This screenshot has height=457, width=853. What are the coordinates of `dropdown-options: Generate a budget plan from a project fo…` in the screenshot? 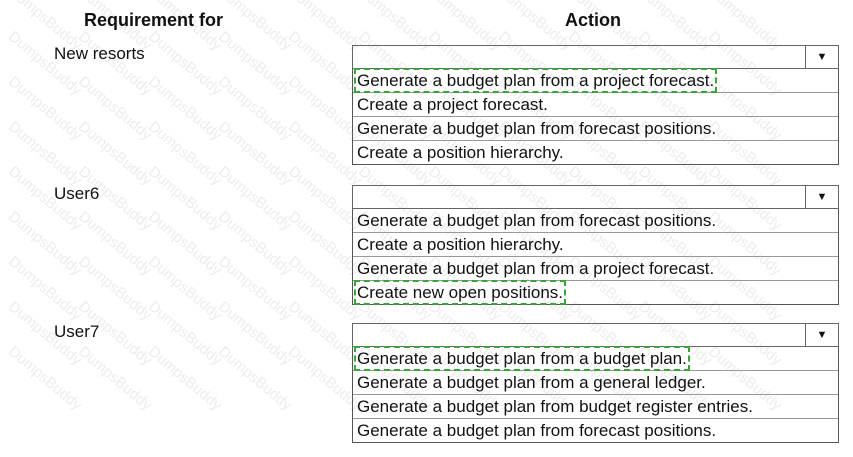 It's located at (595, 116).